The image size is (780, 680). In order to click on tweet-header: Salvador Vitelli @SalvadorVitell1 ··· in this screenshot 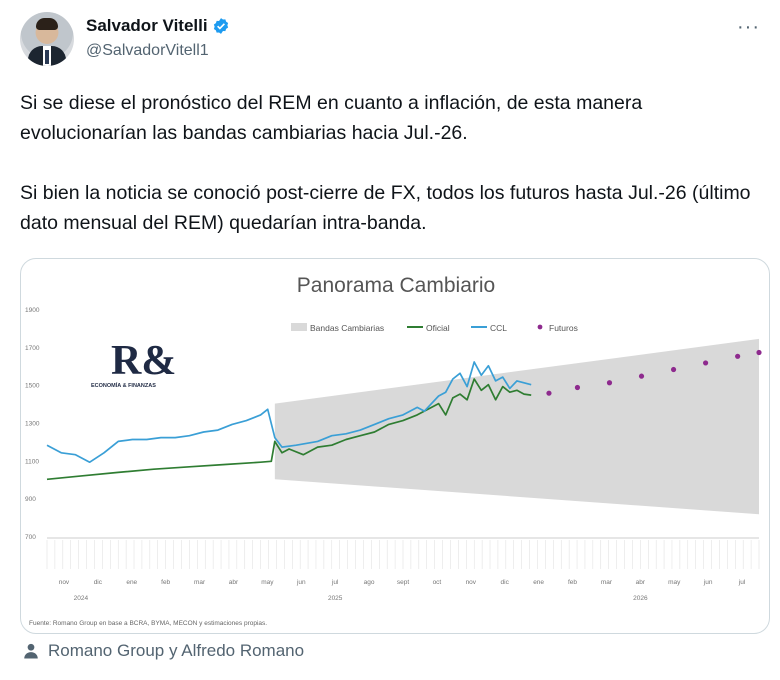, I will do `click(390, 40)`.